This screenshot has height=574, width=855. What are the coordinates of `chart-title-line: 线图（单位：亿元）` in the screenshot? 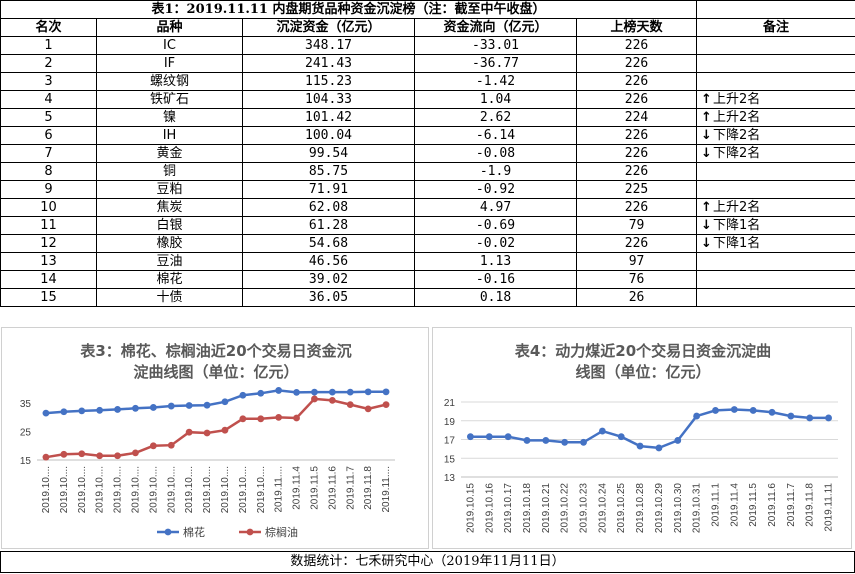 It's located at (642, 372).